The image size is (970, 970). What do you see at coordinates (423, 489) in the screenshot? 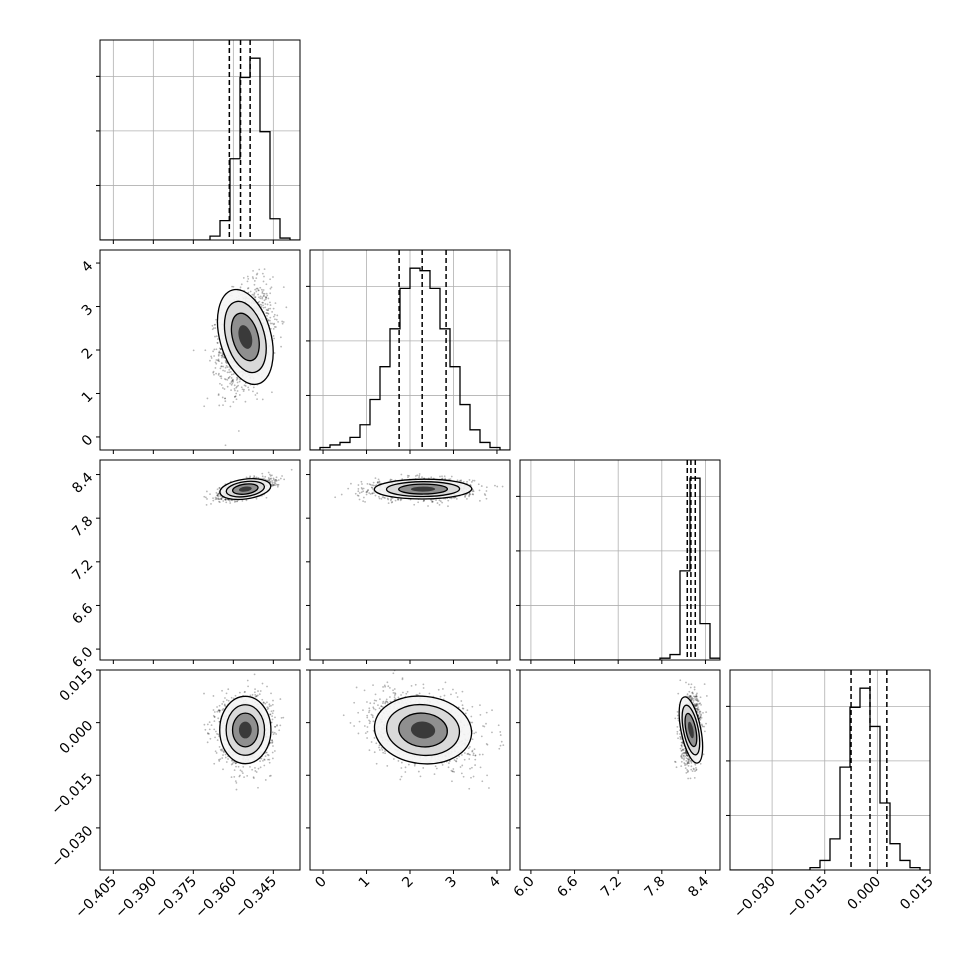
I see `density-fill` at bounding box center [423, 489].